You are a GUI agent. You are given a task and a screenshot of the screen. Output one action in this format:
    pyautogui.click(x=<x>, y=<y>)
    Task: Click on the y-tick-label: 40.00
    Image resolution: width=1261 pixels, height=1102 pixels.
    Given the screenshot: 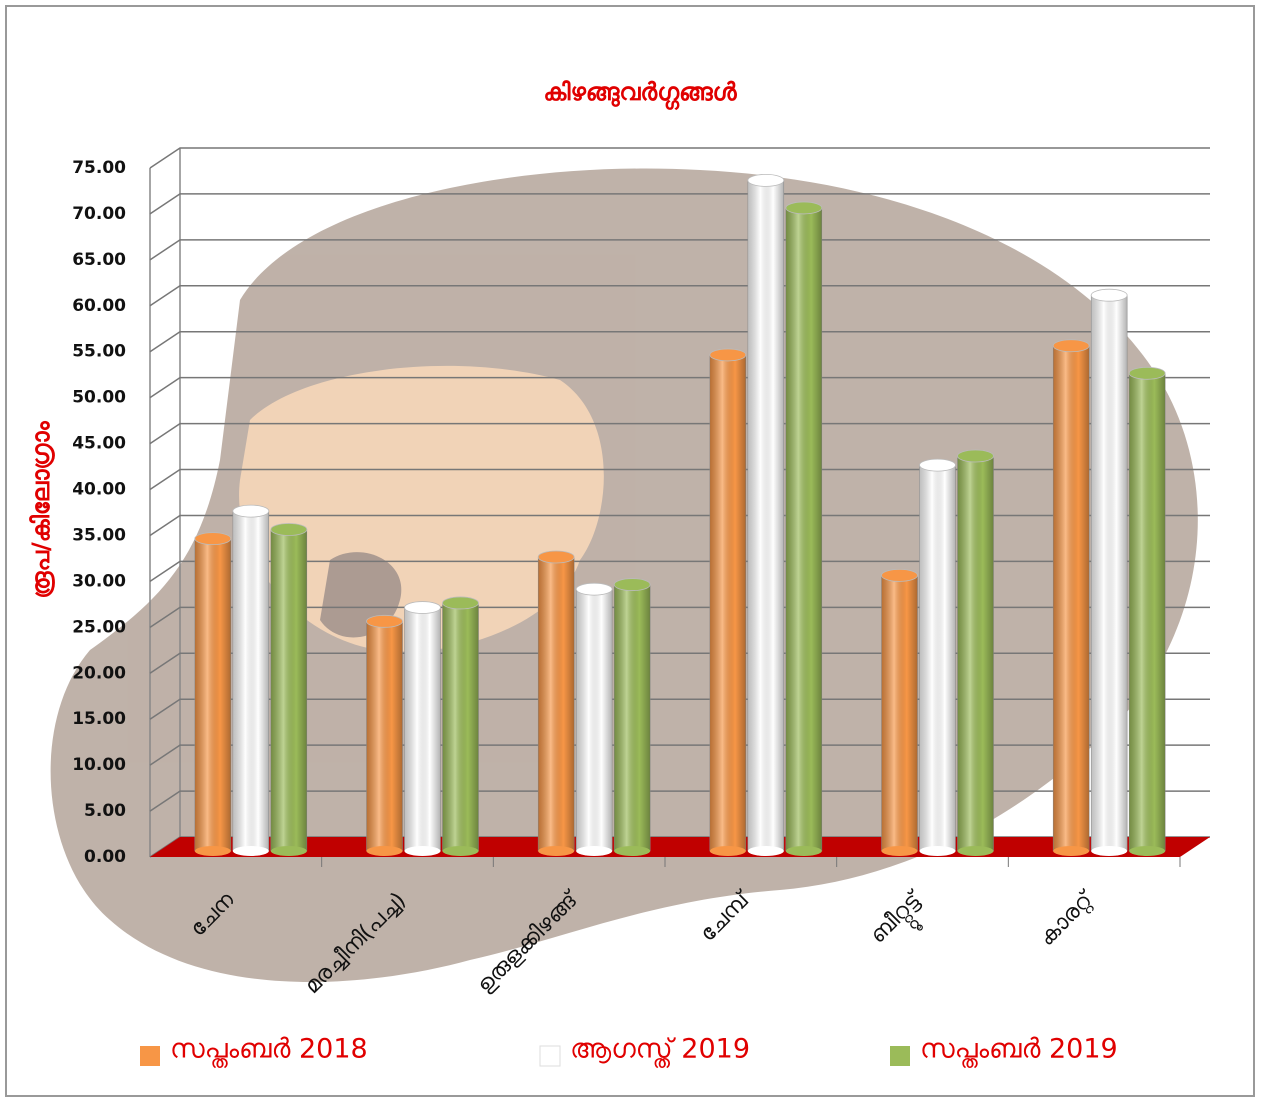 What is the action you would take?
    pyautogui.click(x=99, y=490)
    